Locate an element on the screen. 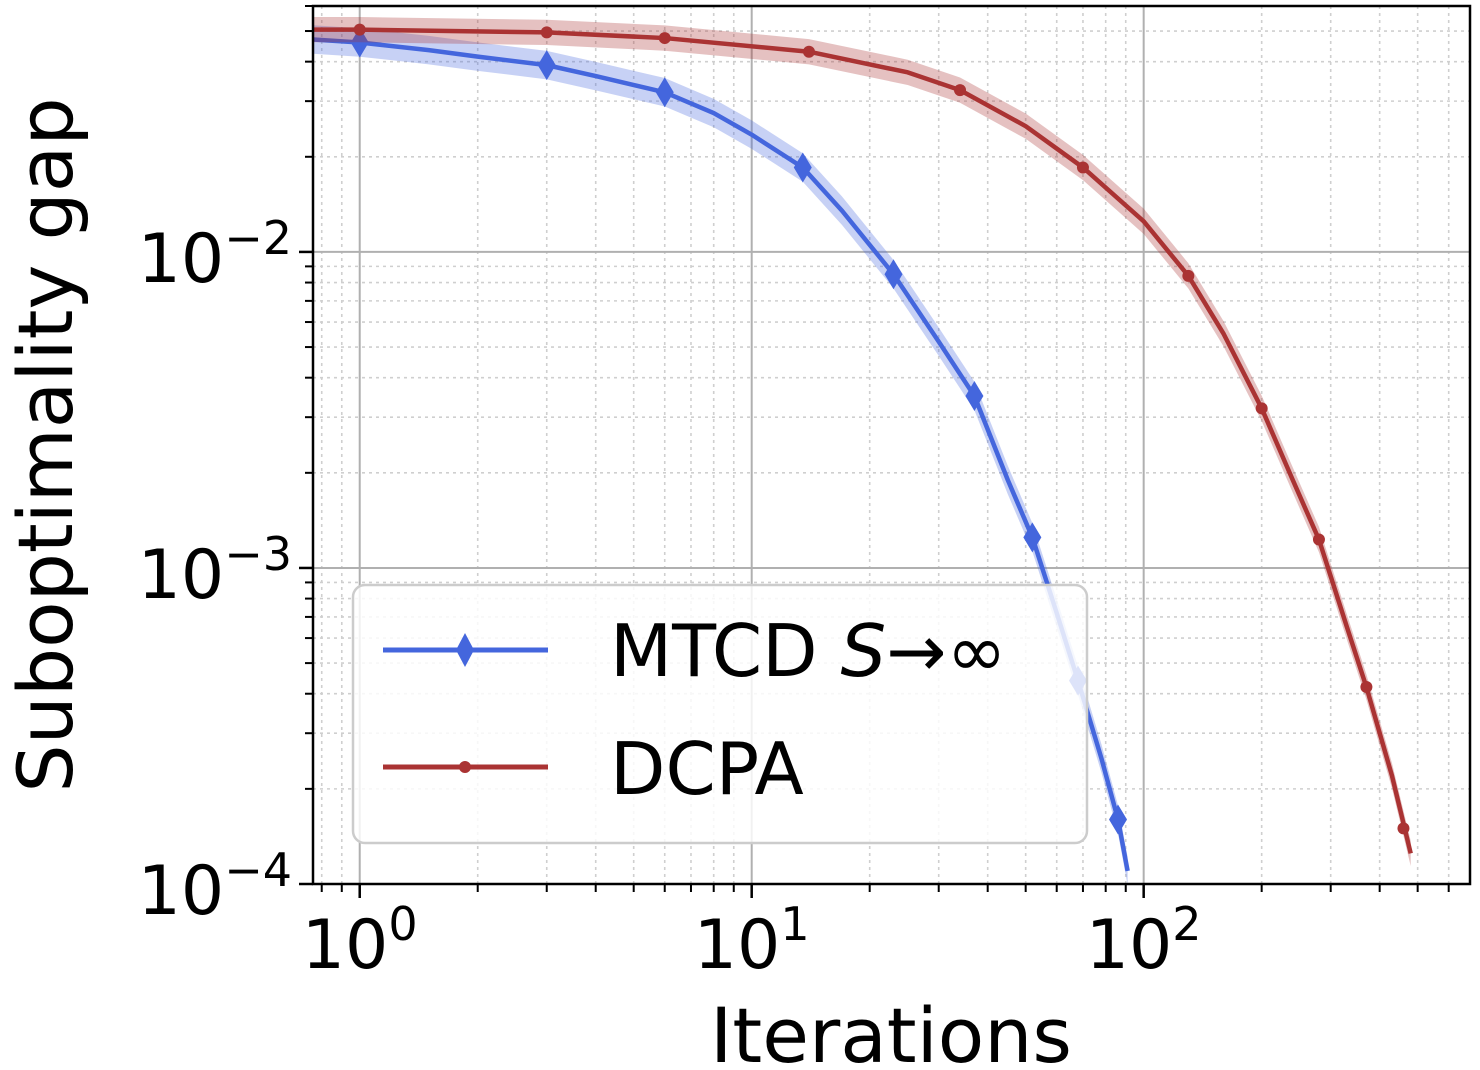  y-tick-labels: 10−210−310−4 is located at coordinates (215, 571).